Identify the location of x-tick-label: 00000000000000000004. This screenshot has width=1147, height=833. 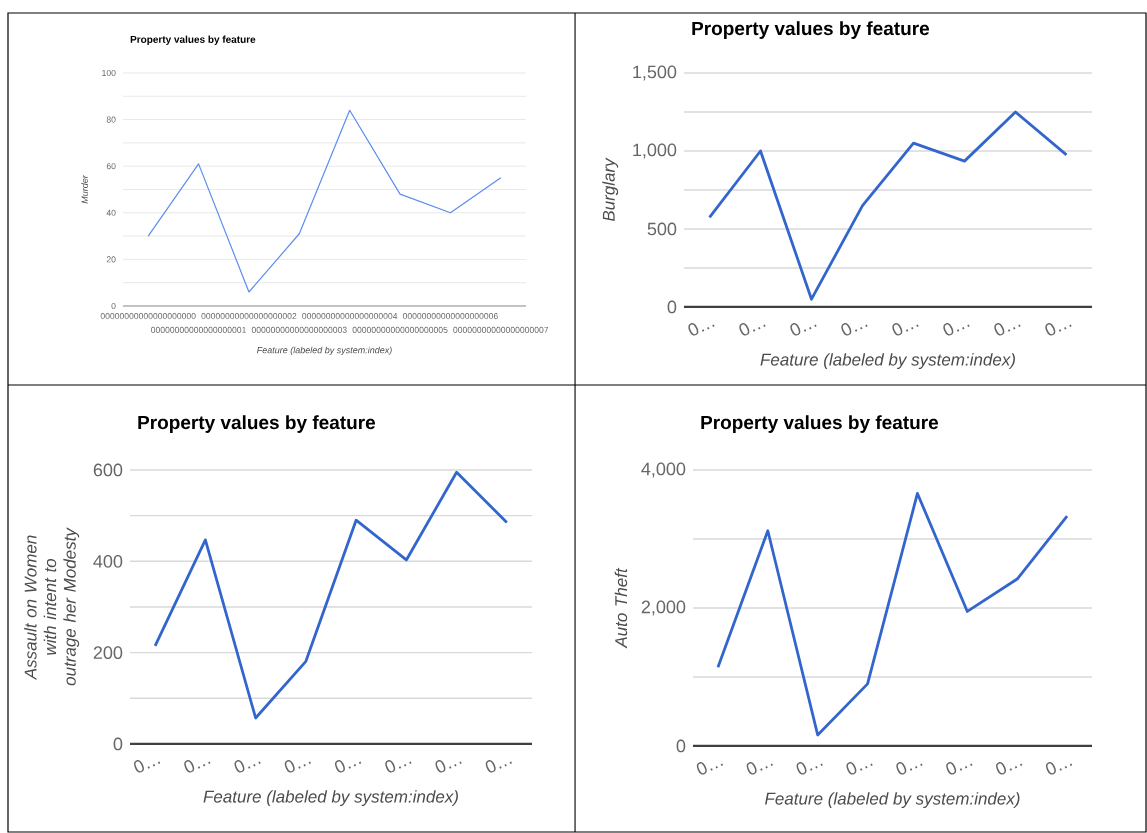
(350, 316).